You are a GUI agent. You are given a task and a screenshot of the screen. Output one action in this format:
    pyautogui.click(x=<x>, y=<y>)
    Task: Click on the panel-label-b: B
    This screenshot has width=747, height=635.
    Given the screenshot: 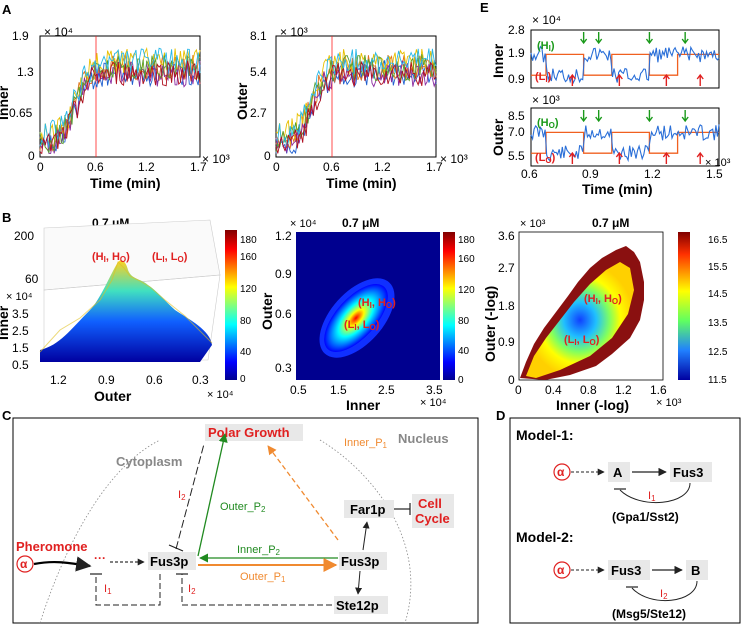 What is the action you would take?
    pyautogui.click(x=6, y=217)
    